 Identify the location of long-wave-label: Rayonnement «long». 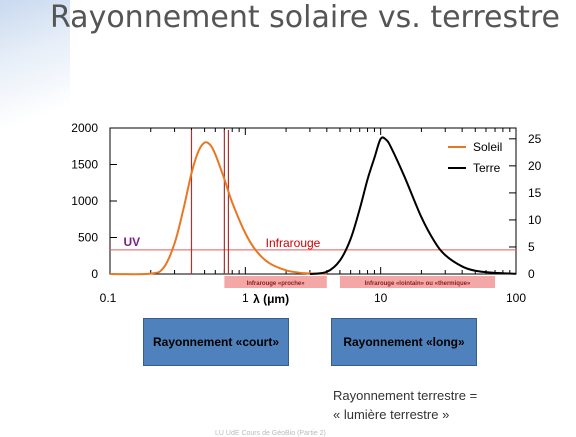
(404, 342).